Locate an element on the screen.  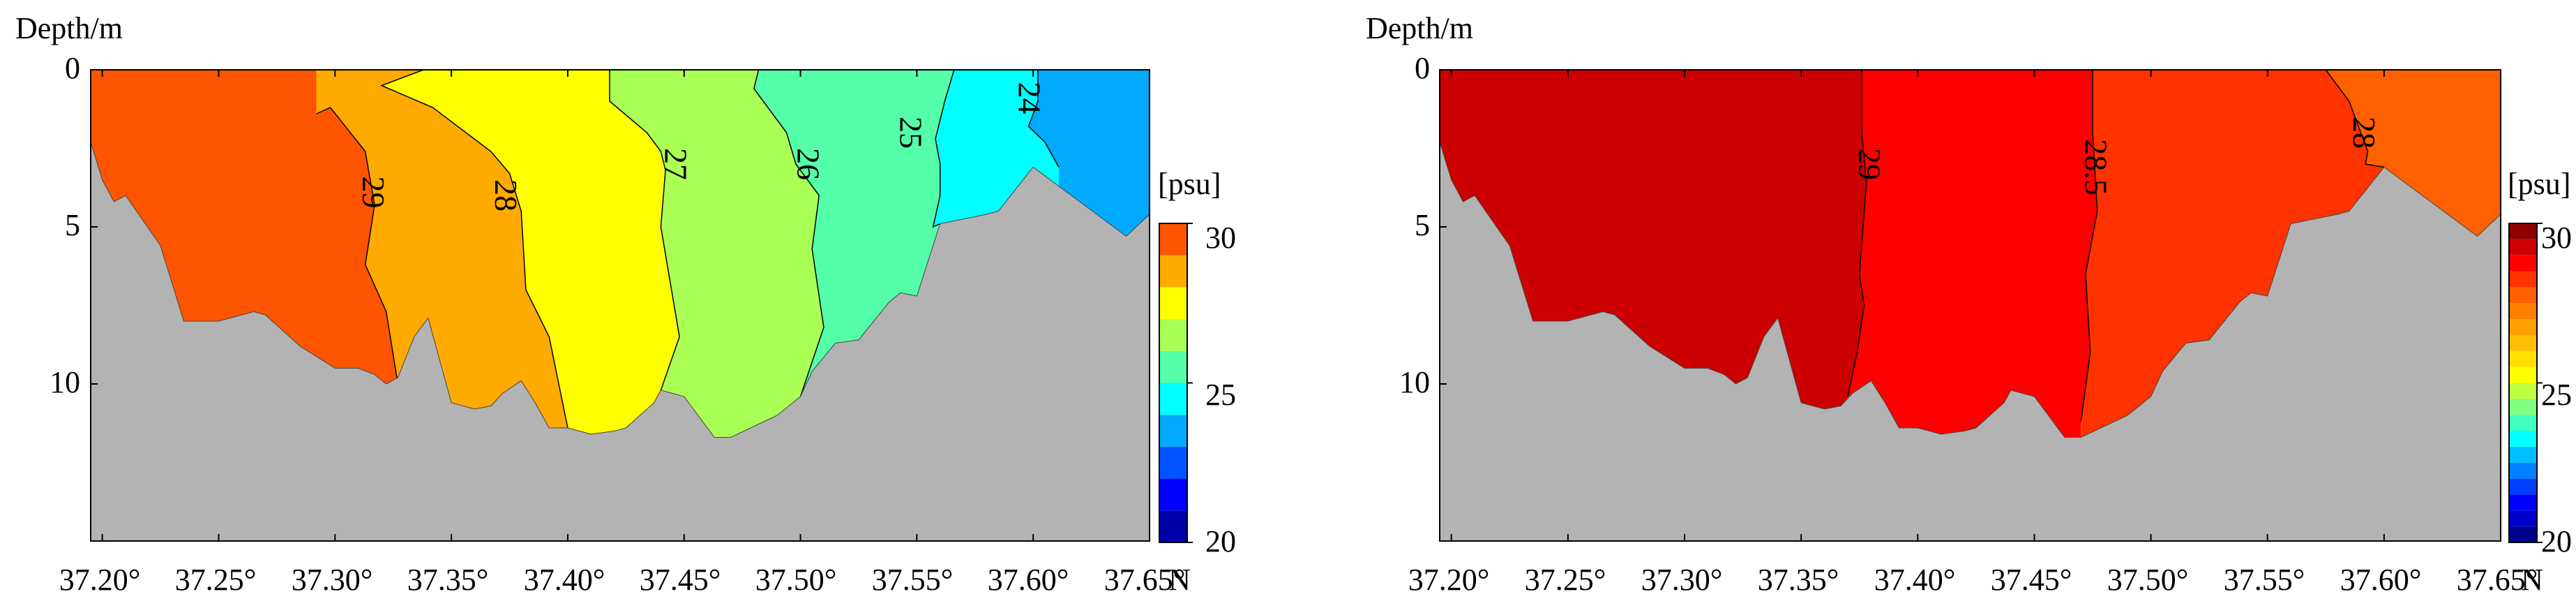
right-x-tick-label: 37.65° is located at coordinates (2497, 580).